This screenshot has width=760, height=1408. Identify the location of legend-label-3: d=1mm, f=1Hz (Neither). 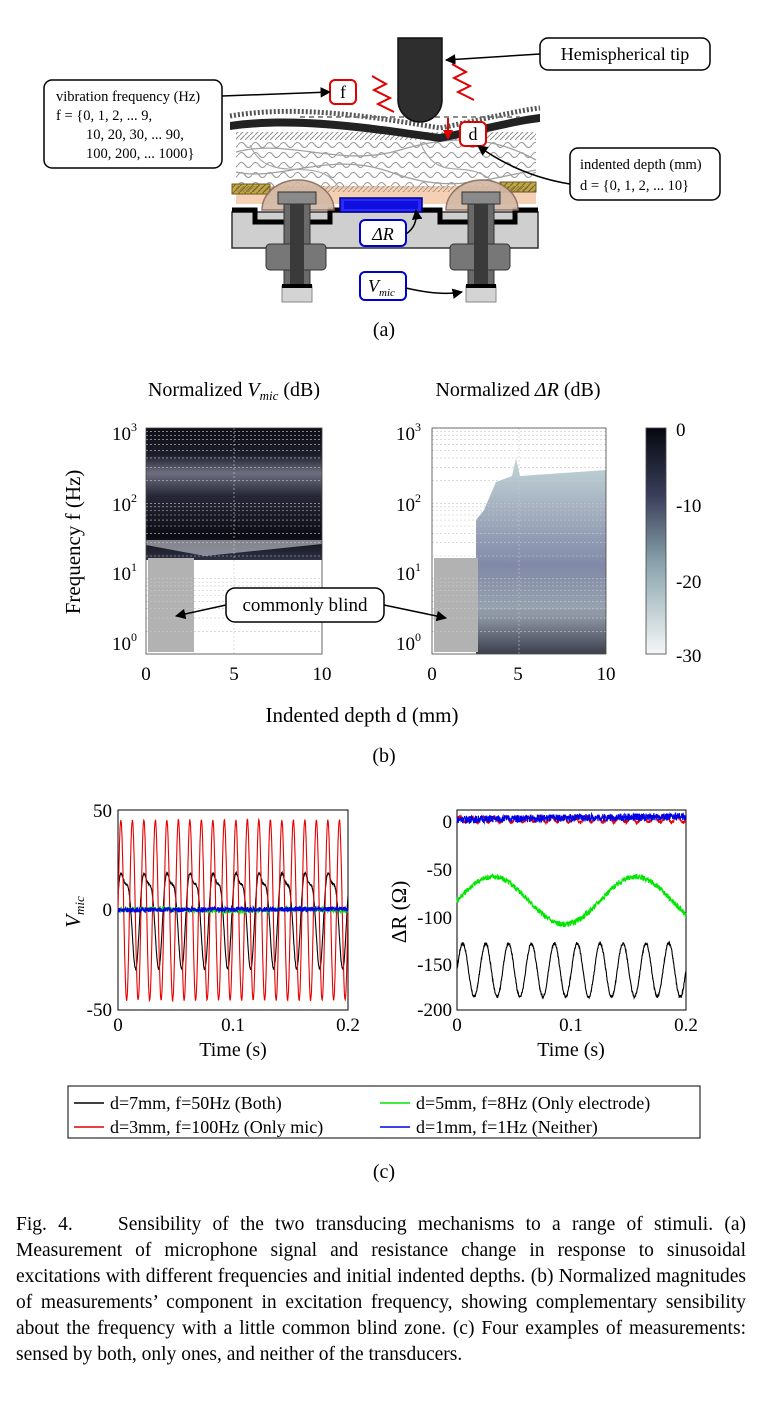
(507, 1127).